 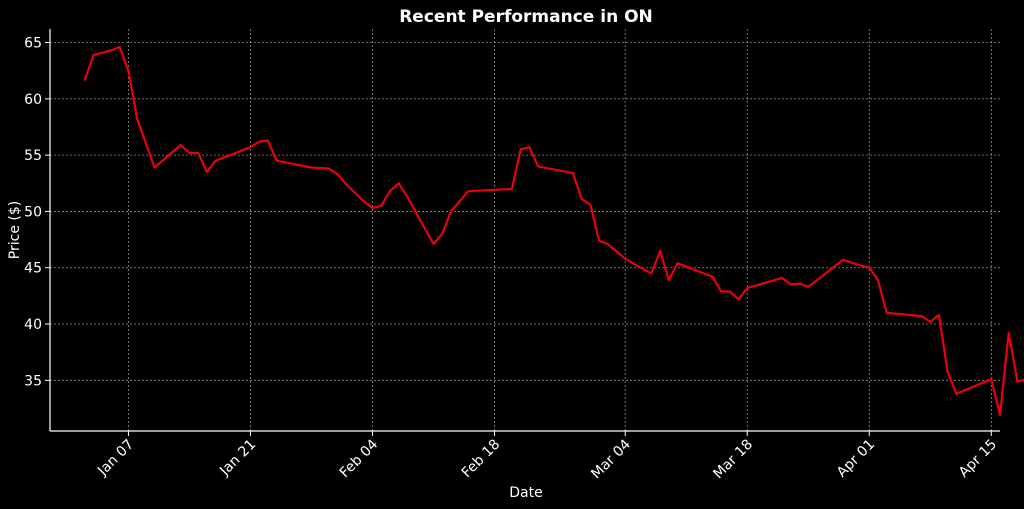 I want to click on y-tick-label: 35, so click(x=33, y=381).